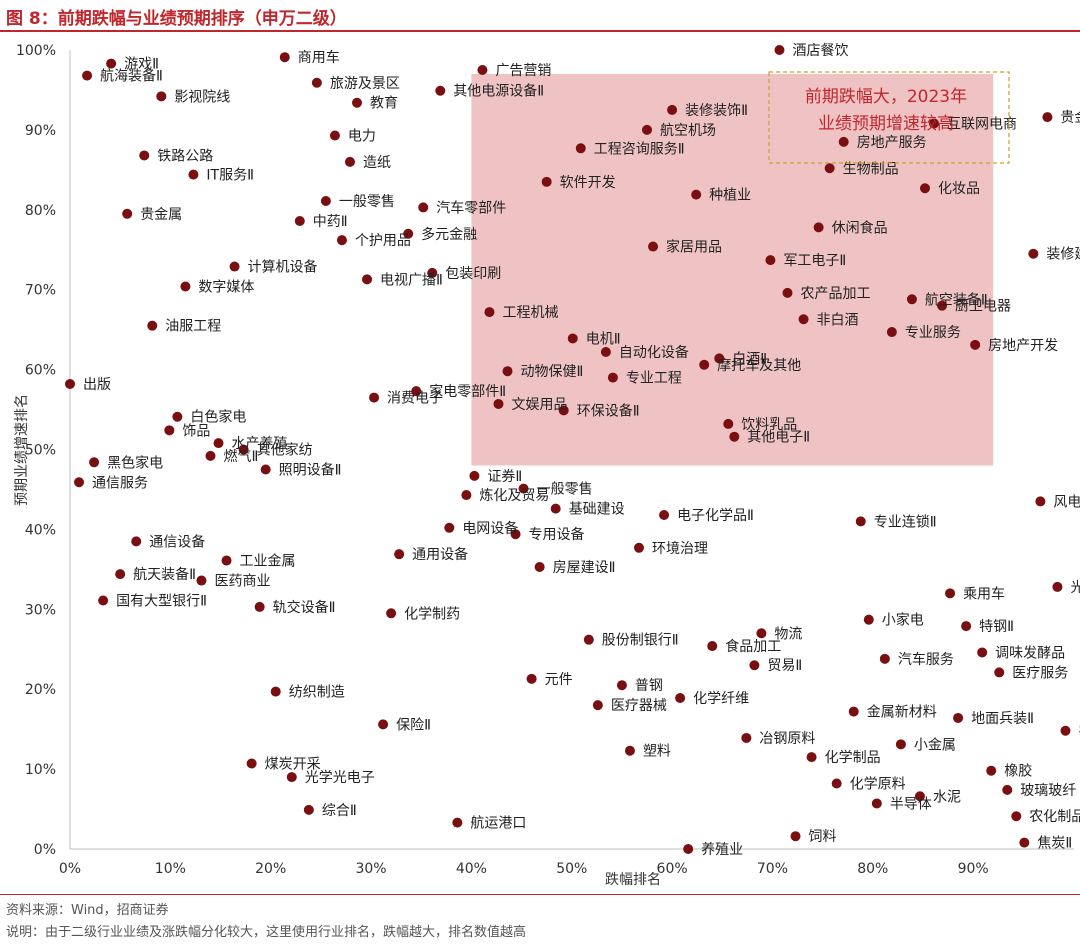 The width and height of the screenshot is (1080, 946). I want to click on data-point-label: 通信服务, so click(120, 483).